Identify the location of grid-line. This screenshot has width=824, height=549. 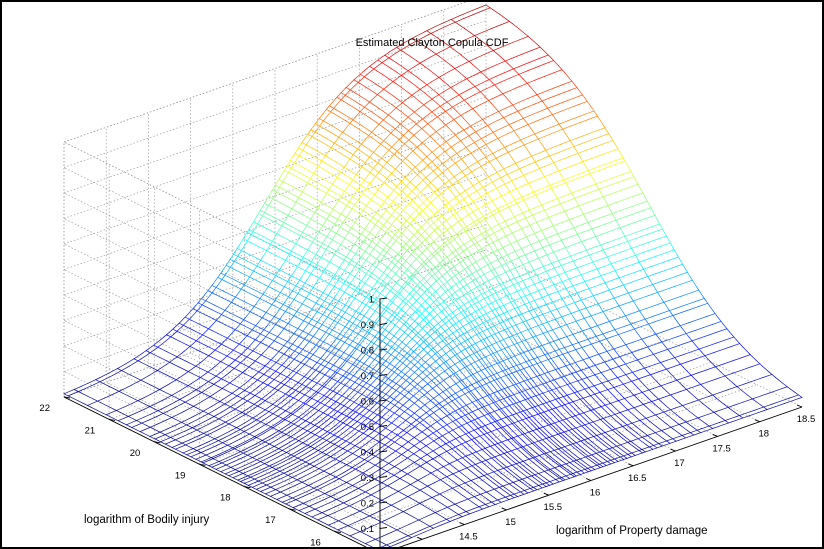
(222, 297).